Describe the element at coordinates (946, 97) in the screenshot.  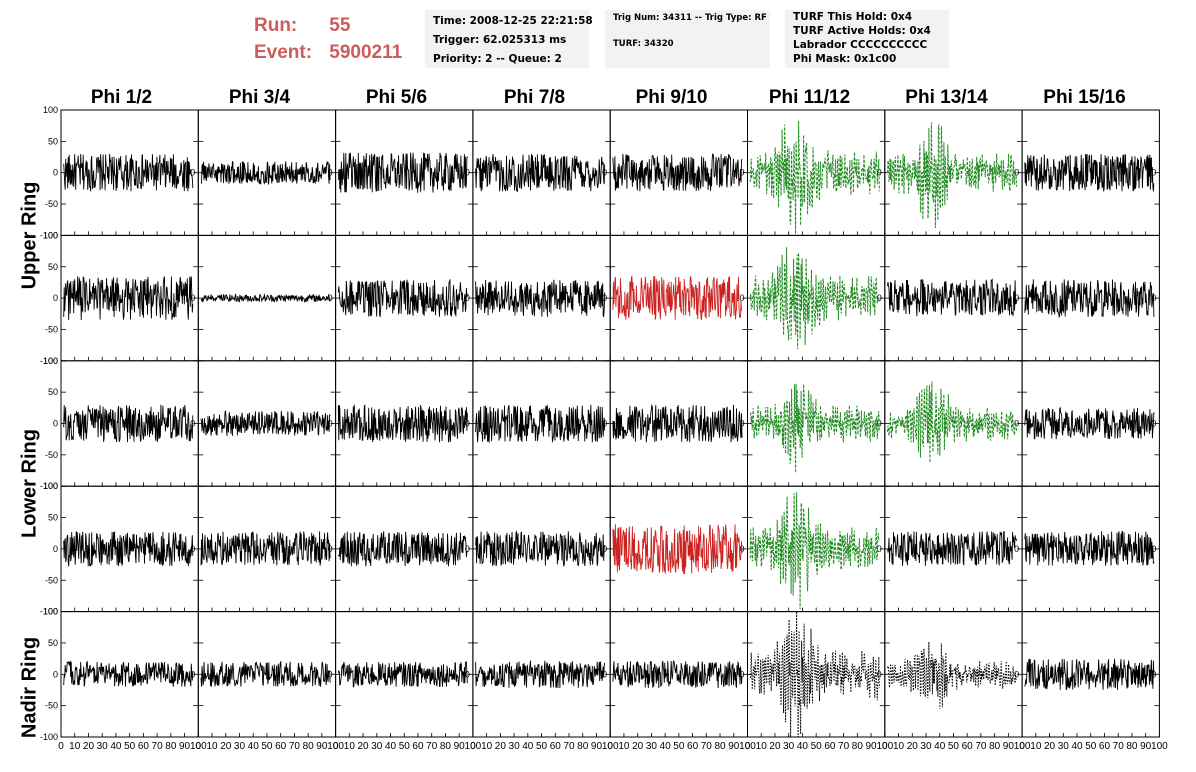
I see `column-header-phi-13-14: Phi 13/14` at that location.